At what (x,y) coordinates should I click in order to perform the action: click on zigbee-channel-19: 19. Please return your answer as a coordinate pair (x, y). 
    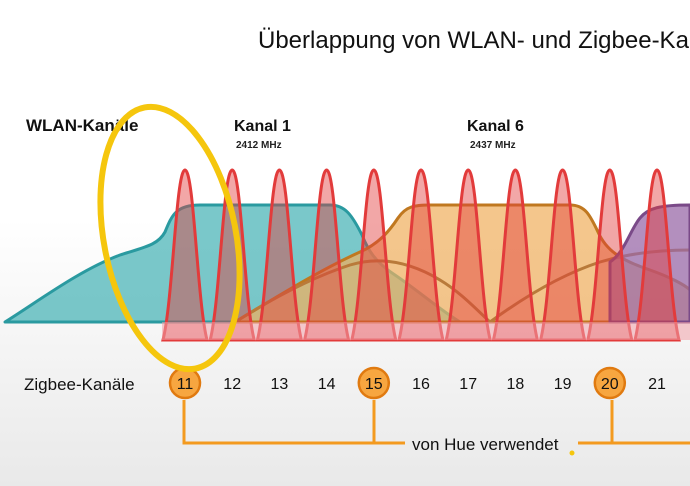
    Looking at the image, I should click on (563, 384).